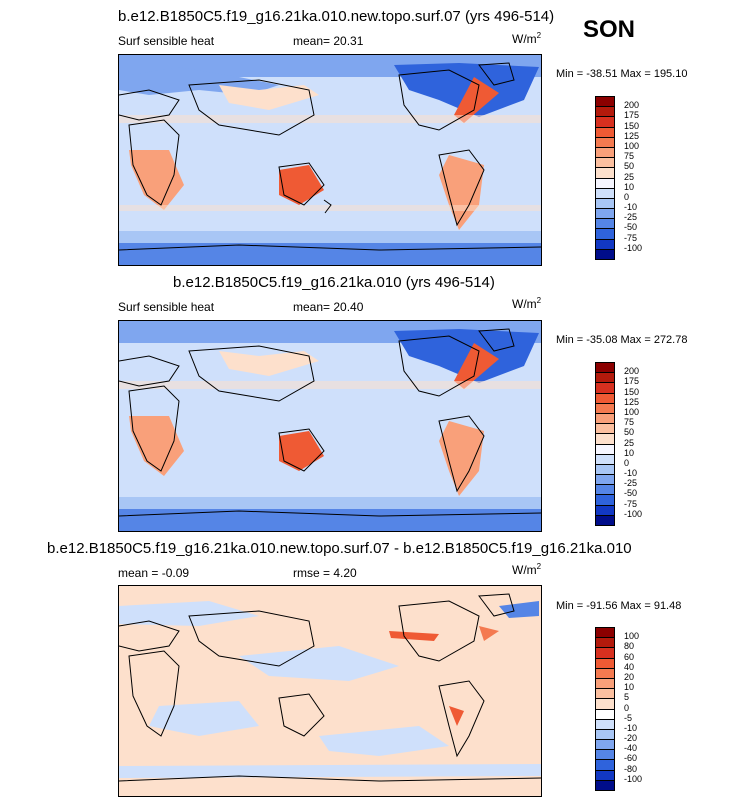  I want to click on panel3-mean: mean = -0.09, so click(154, 573).